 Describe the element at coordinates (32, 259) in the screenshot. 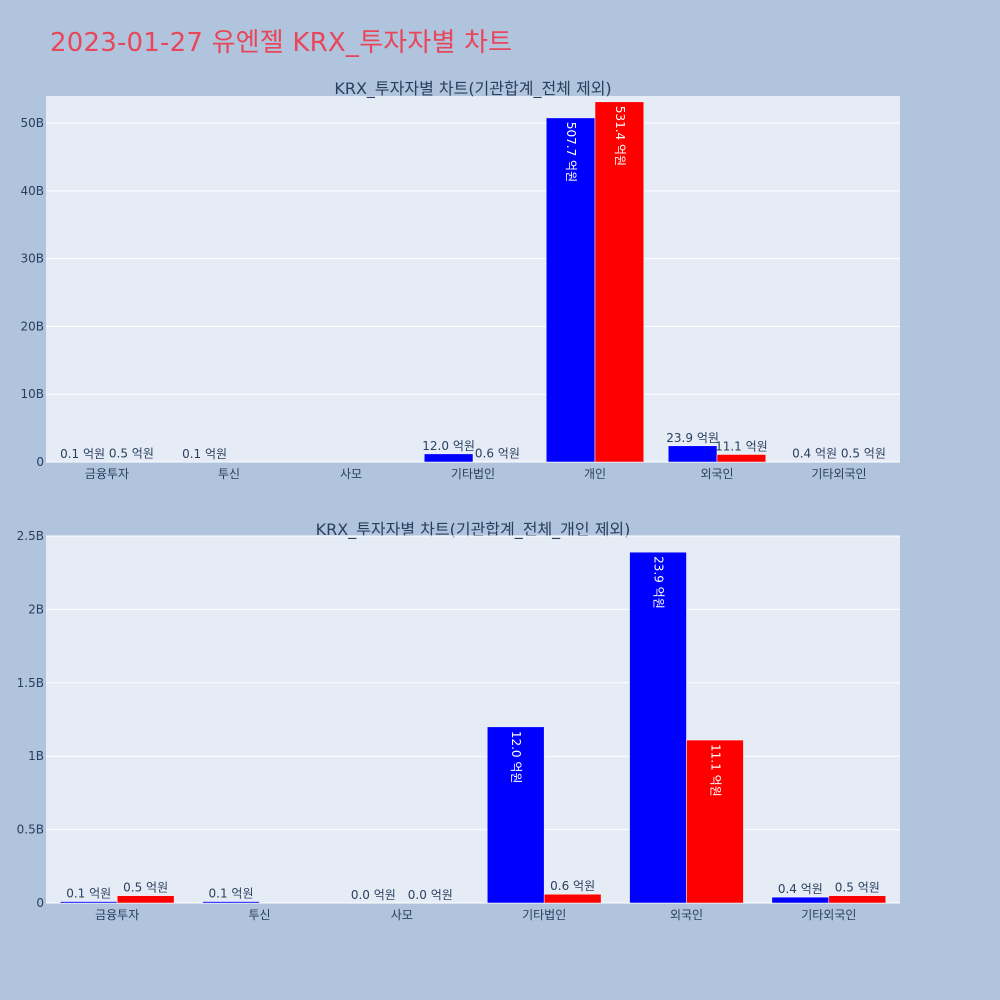

I see `y-tick-label: 30B` at that location.